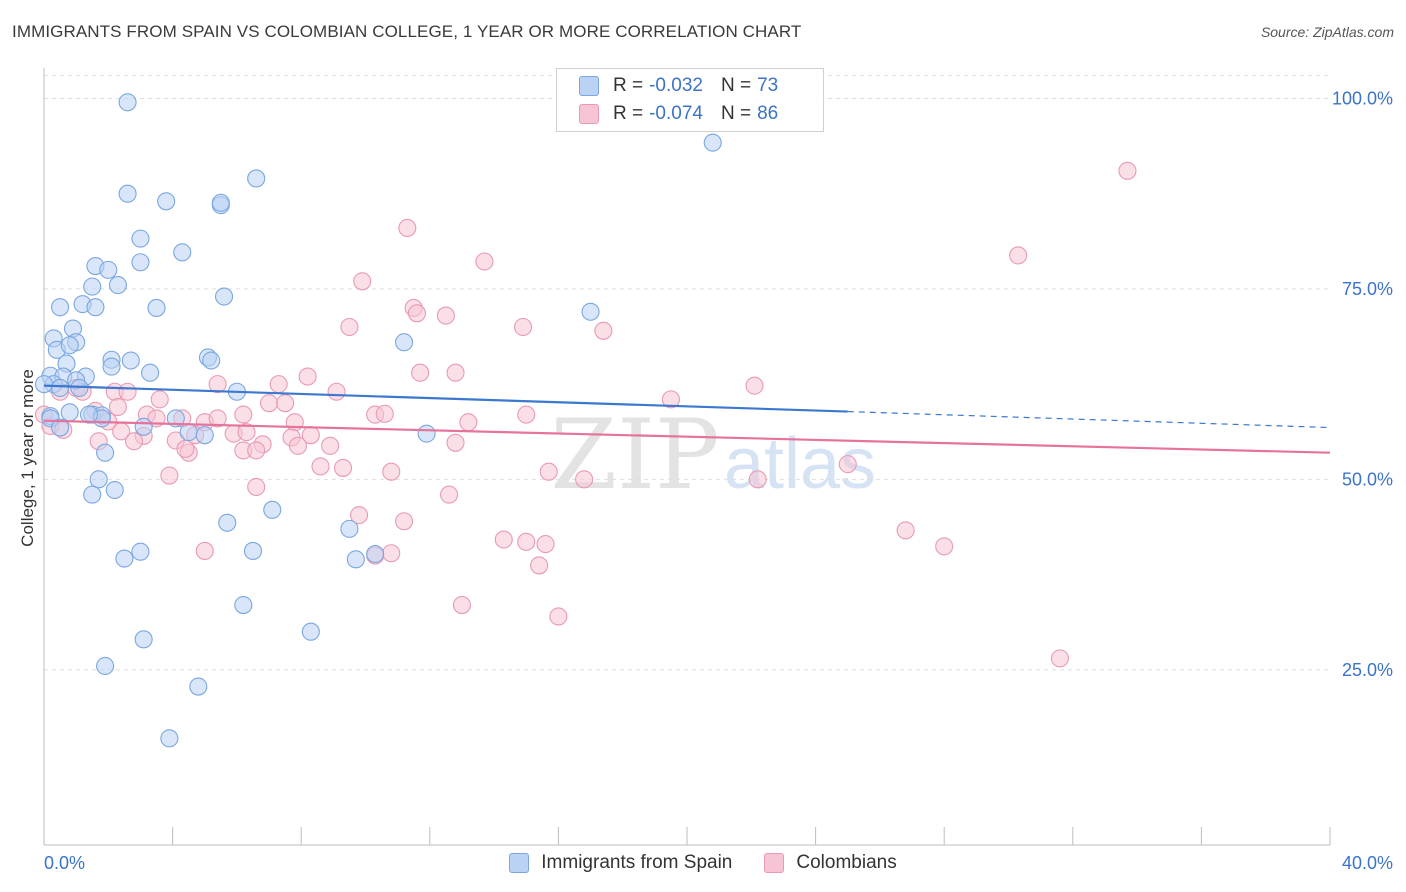  What do you see at coordinates (1367, 670) in the screenshot?
I see `y-tick-label: 25.0%` at bounding box center [1367, 670].